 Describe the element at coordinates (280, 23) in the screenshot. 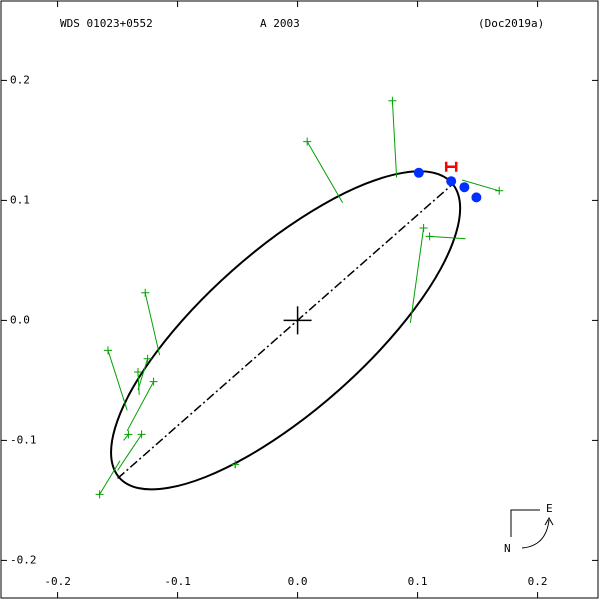

I see `chart-subtitle: A 2003` at that location.